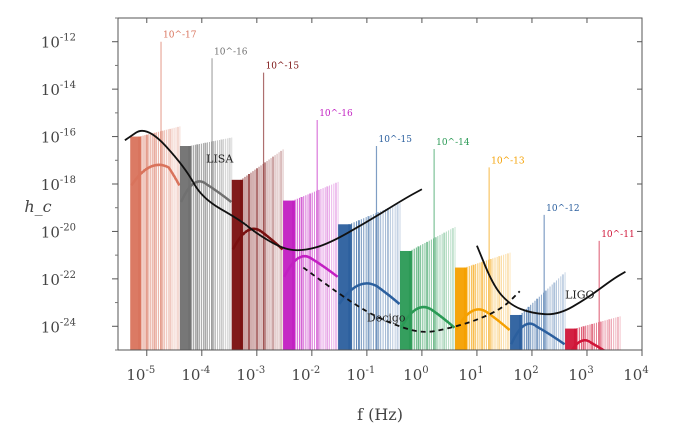 This screenshot has height=440, width=700. I want to click on x-tick-label-exp-1: -4, so click(205, 370).